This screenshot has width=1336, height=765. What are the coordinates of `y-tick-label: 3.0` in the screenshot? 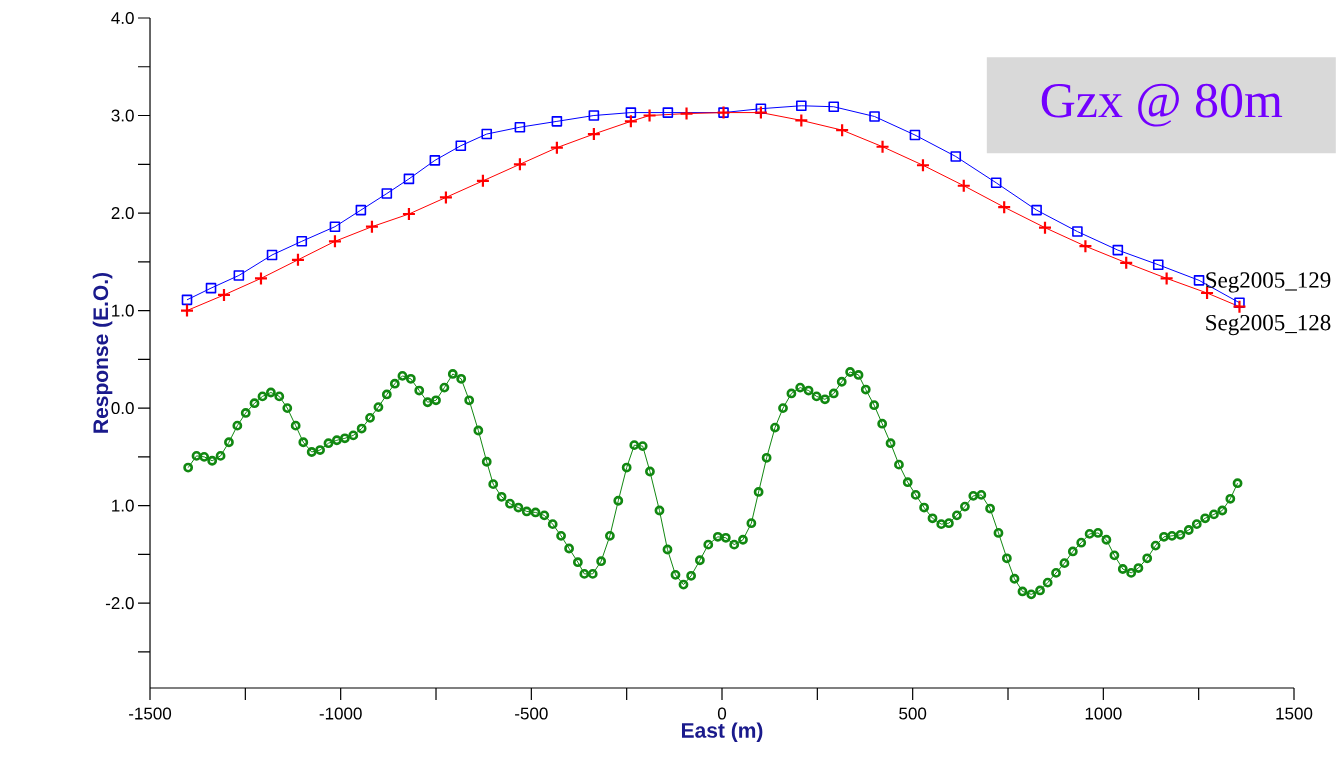 It's located at (122, 115).